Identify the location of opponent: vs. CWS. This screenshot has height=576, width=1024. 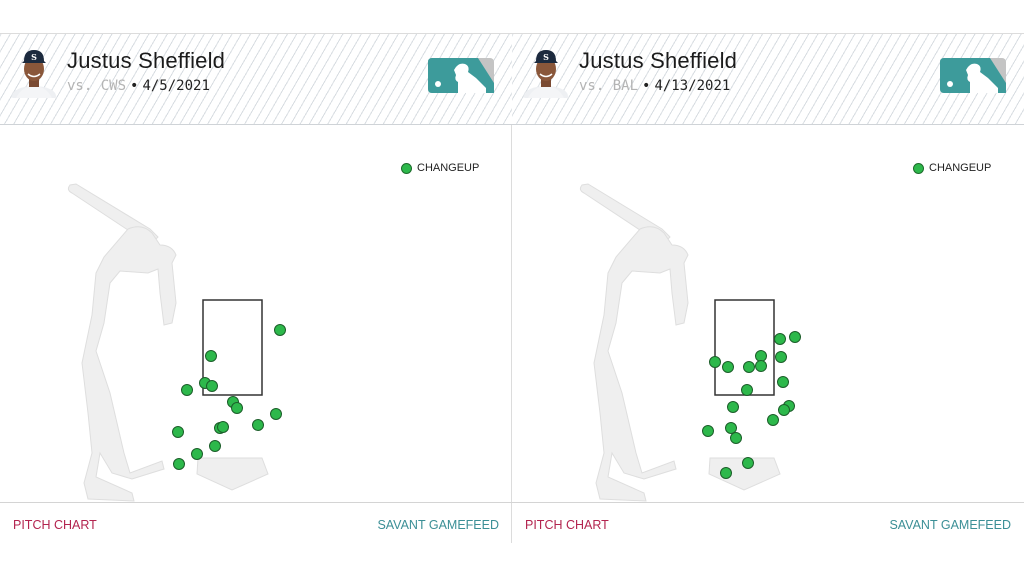
(97, 86).